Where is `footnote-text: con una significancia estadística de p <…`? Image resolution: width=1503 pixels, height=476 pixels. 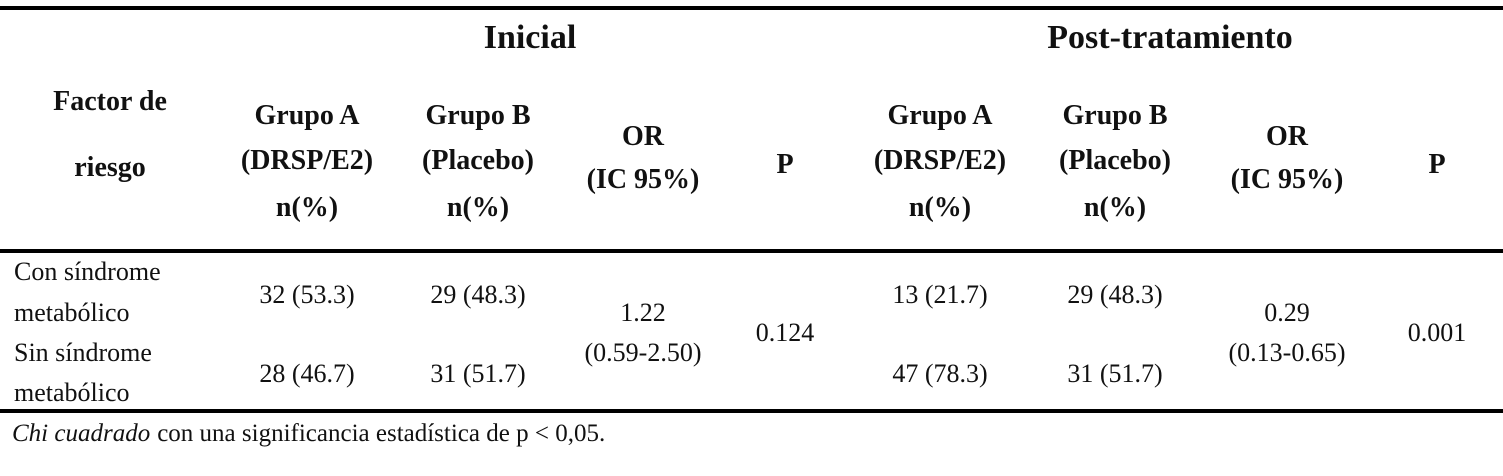
footnote-text: con una significancia estadística de p <… is located at coordinates (381, 433).